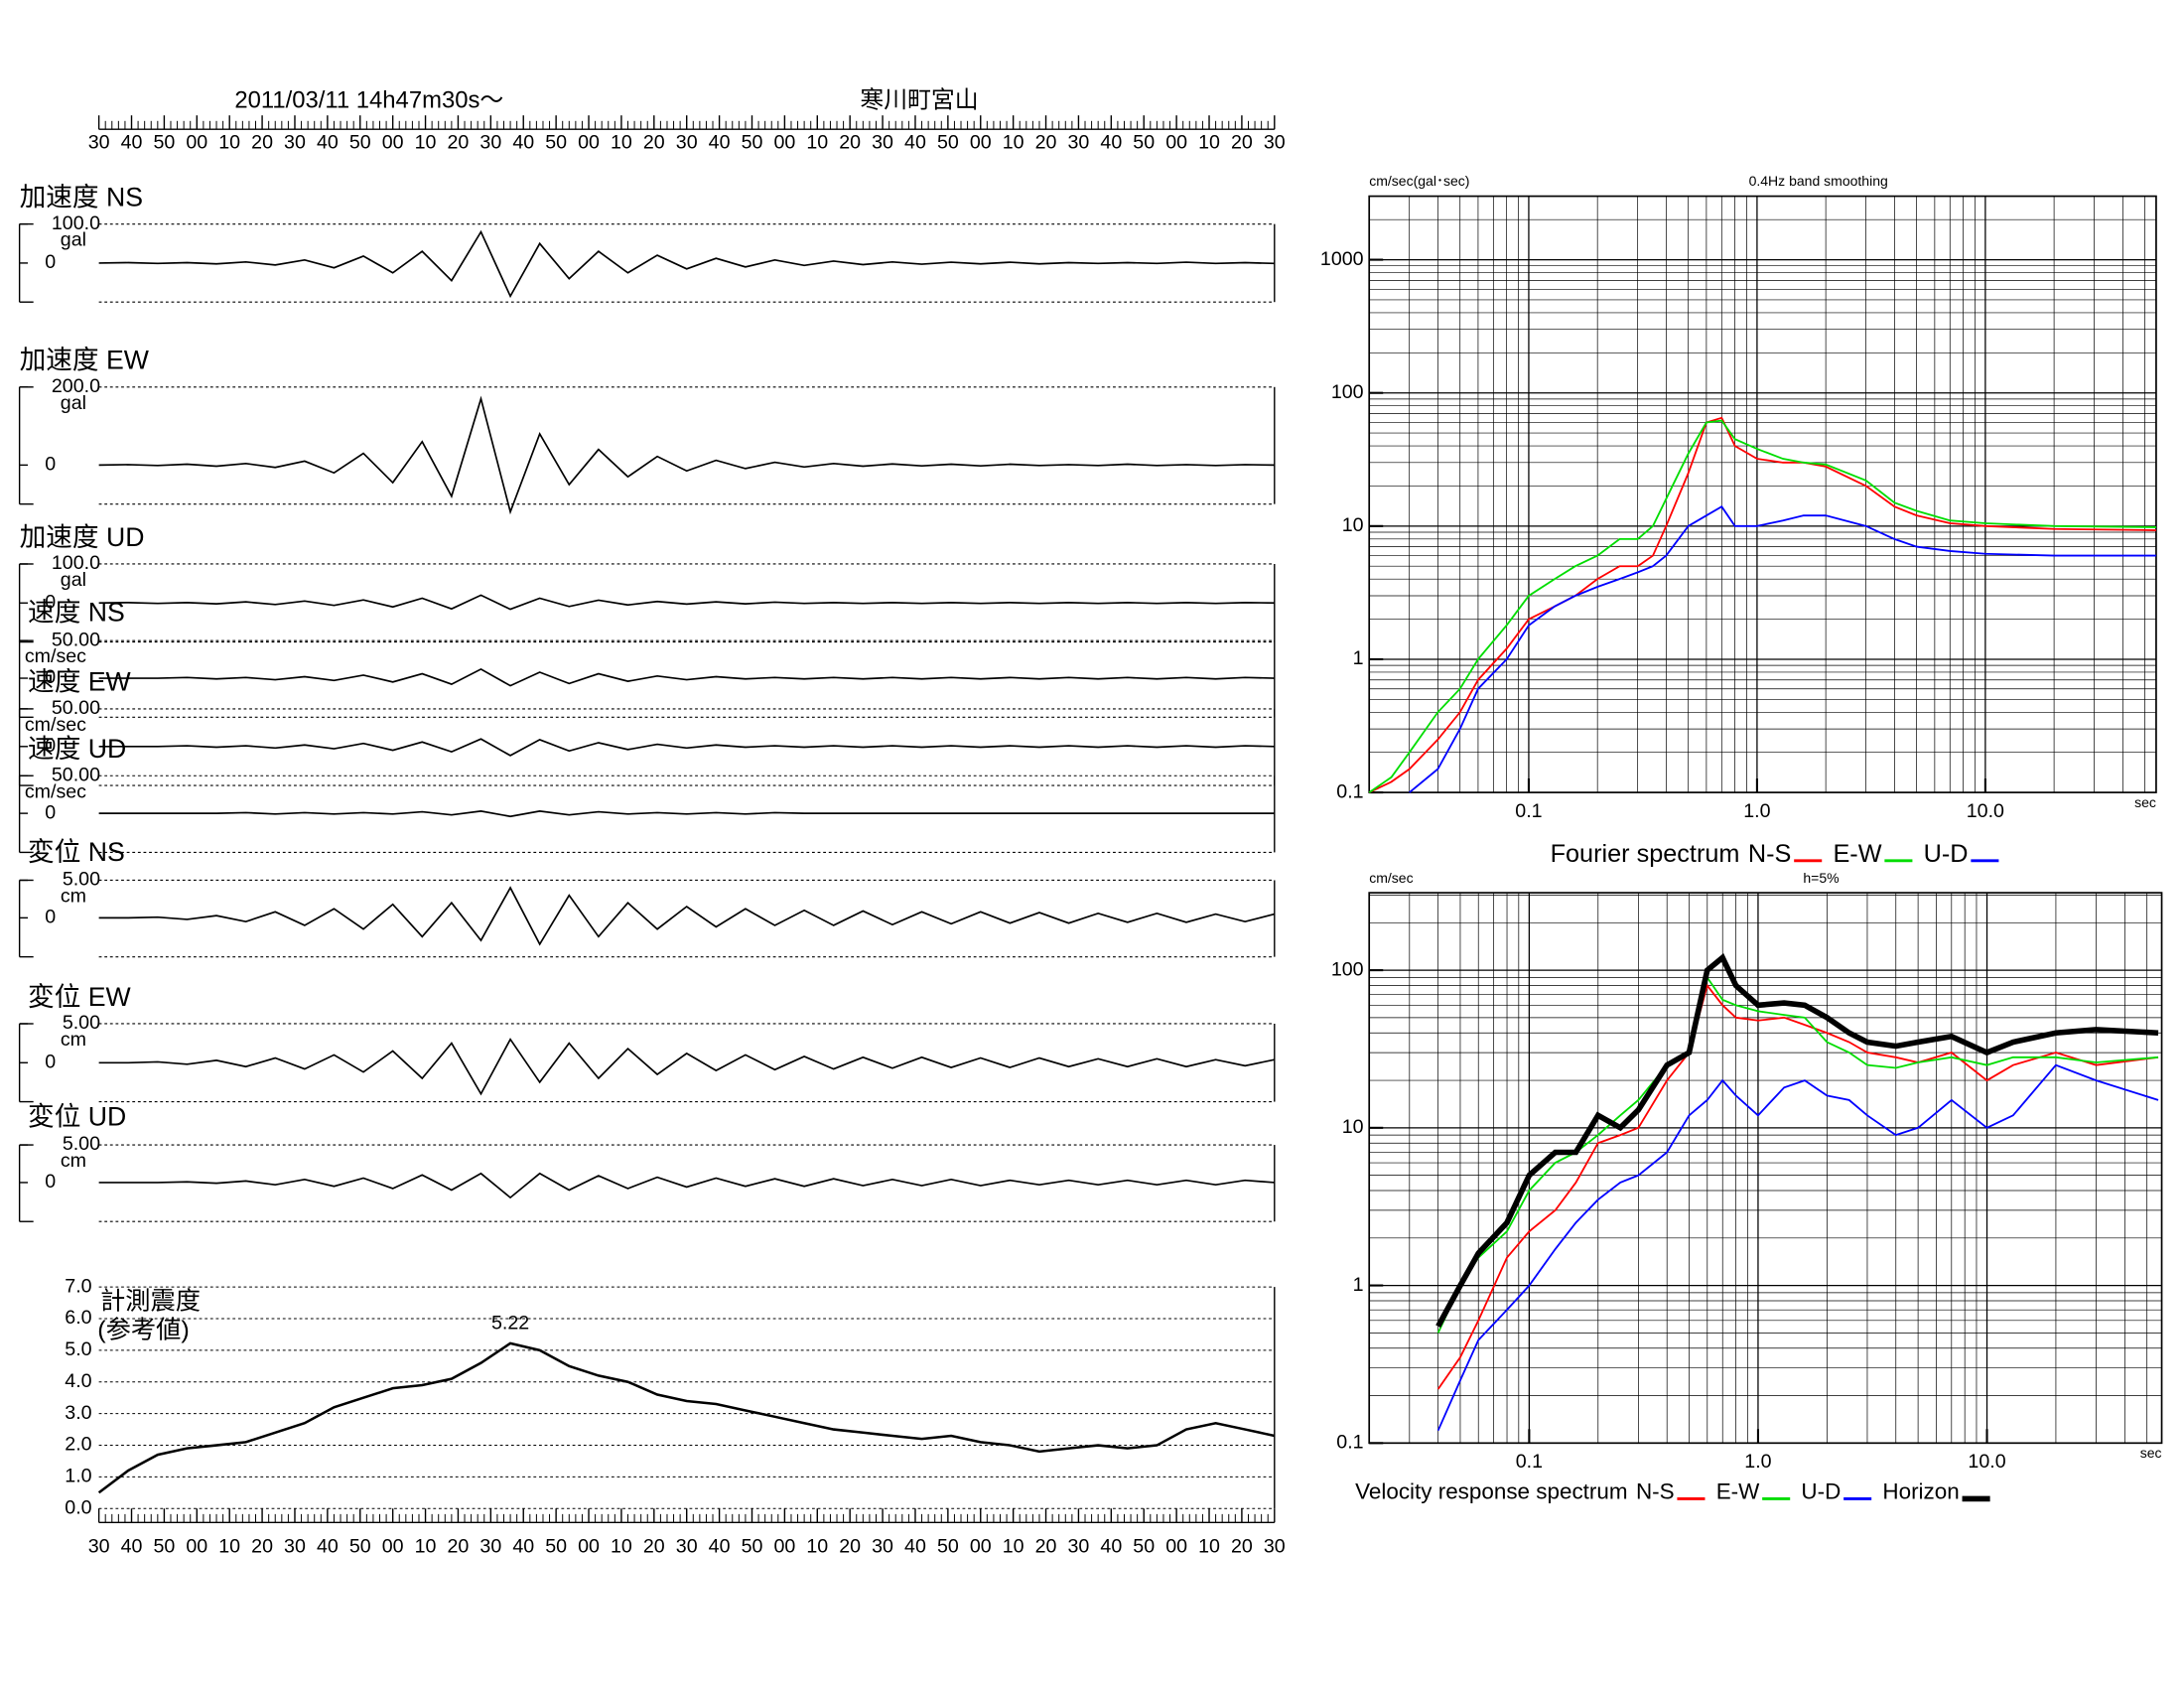 This screenshot has width=2184, height=1688. What do you see at coordinates (78, 1445) in the screenshot?
I see `y-tick-label: 2.0` at bounding box center [78, 1445].